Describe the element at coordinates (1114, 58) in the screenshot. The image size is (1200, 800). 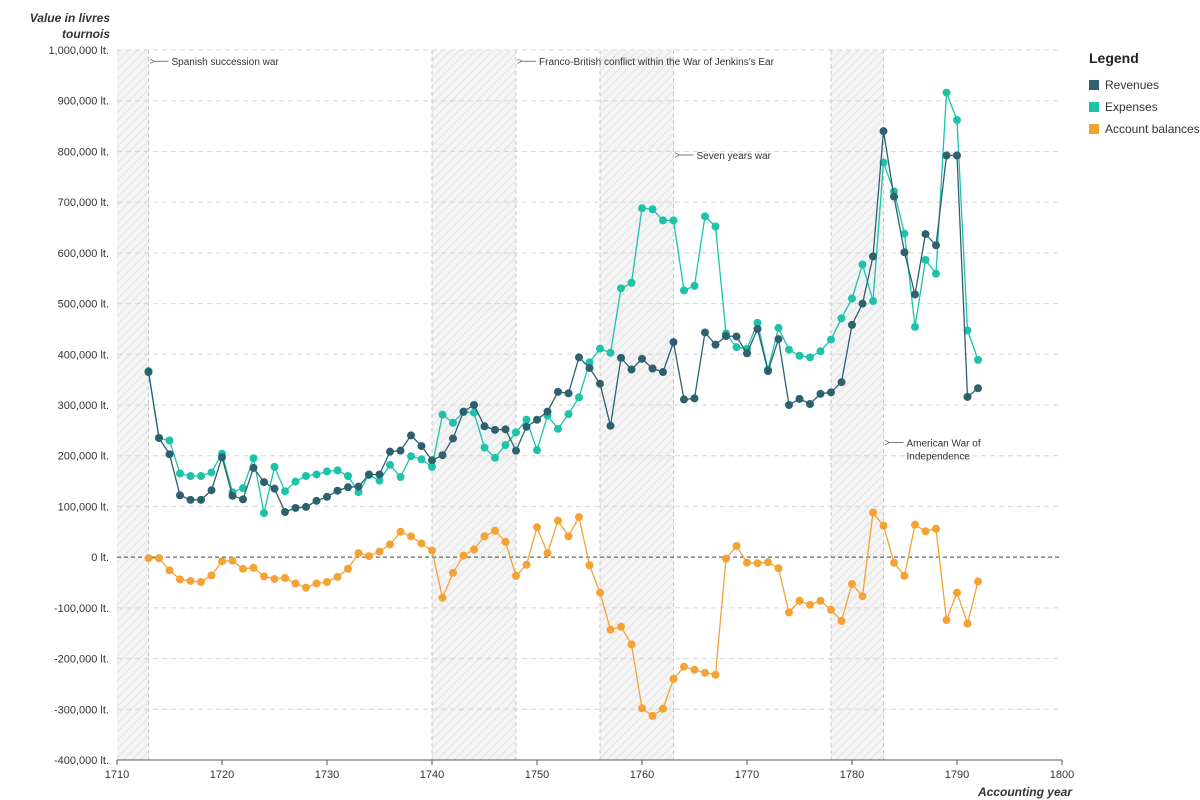
I see `legend-title: Legend` at that location.